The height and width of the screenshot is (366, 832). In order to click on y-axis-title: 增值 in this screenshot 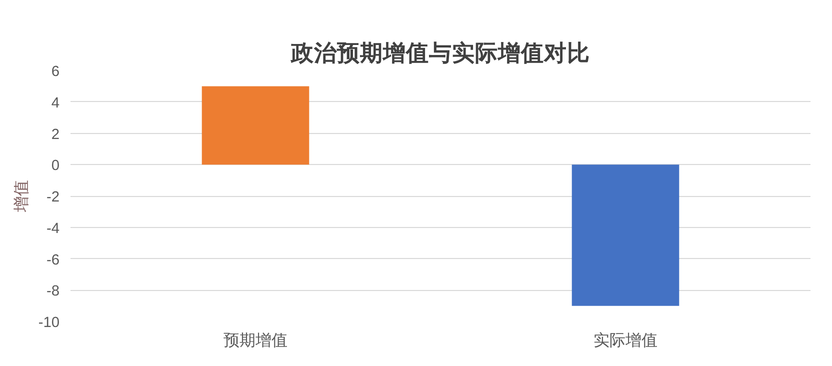, I will do `click(21, 196)`.